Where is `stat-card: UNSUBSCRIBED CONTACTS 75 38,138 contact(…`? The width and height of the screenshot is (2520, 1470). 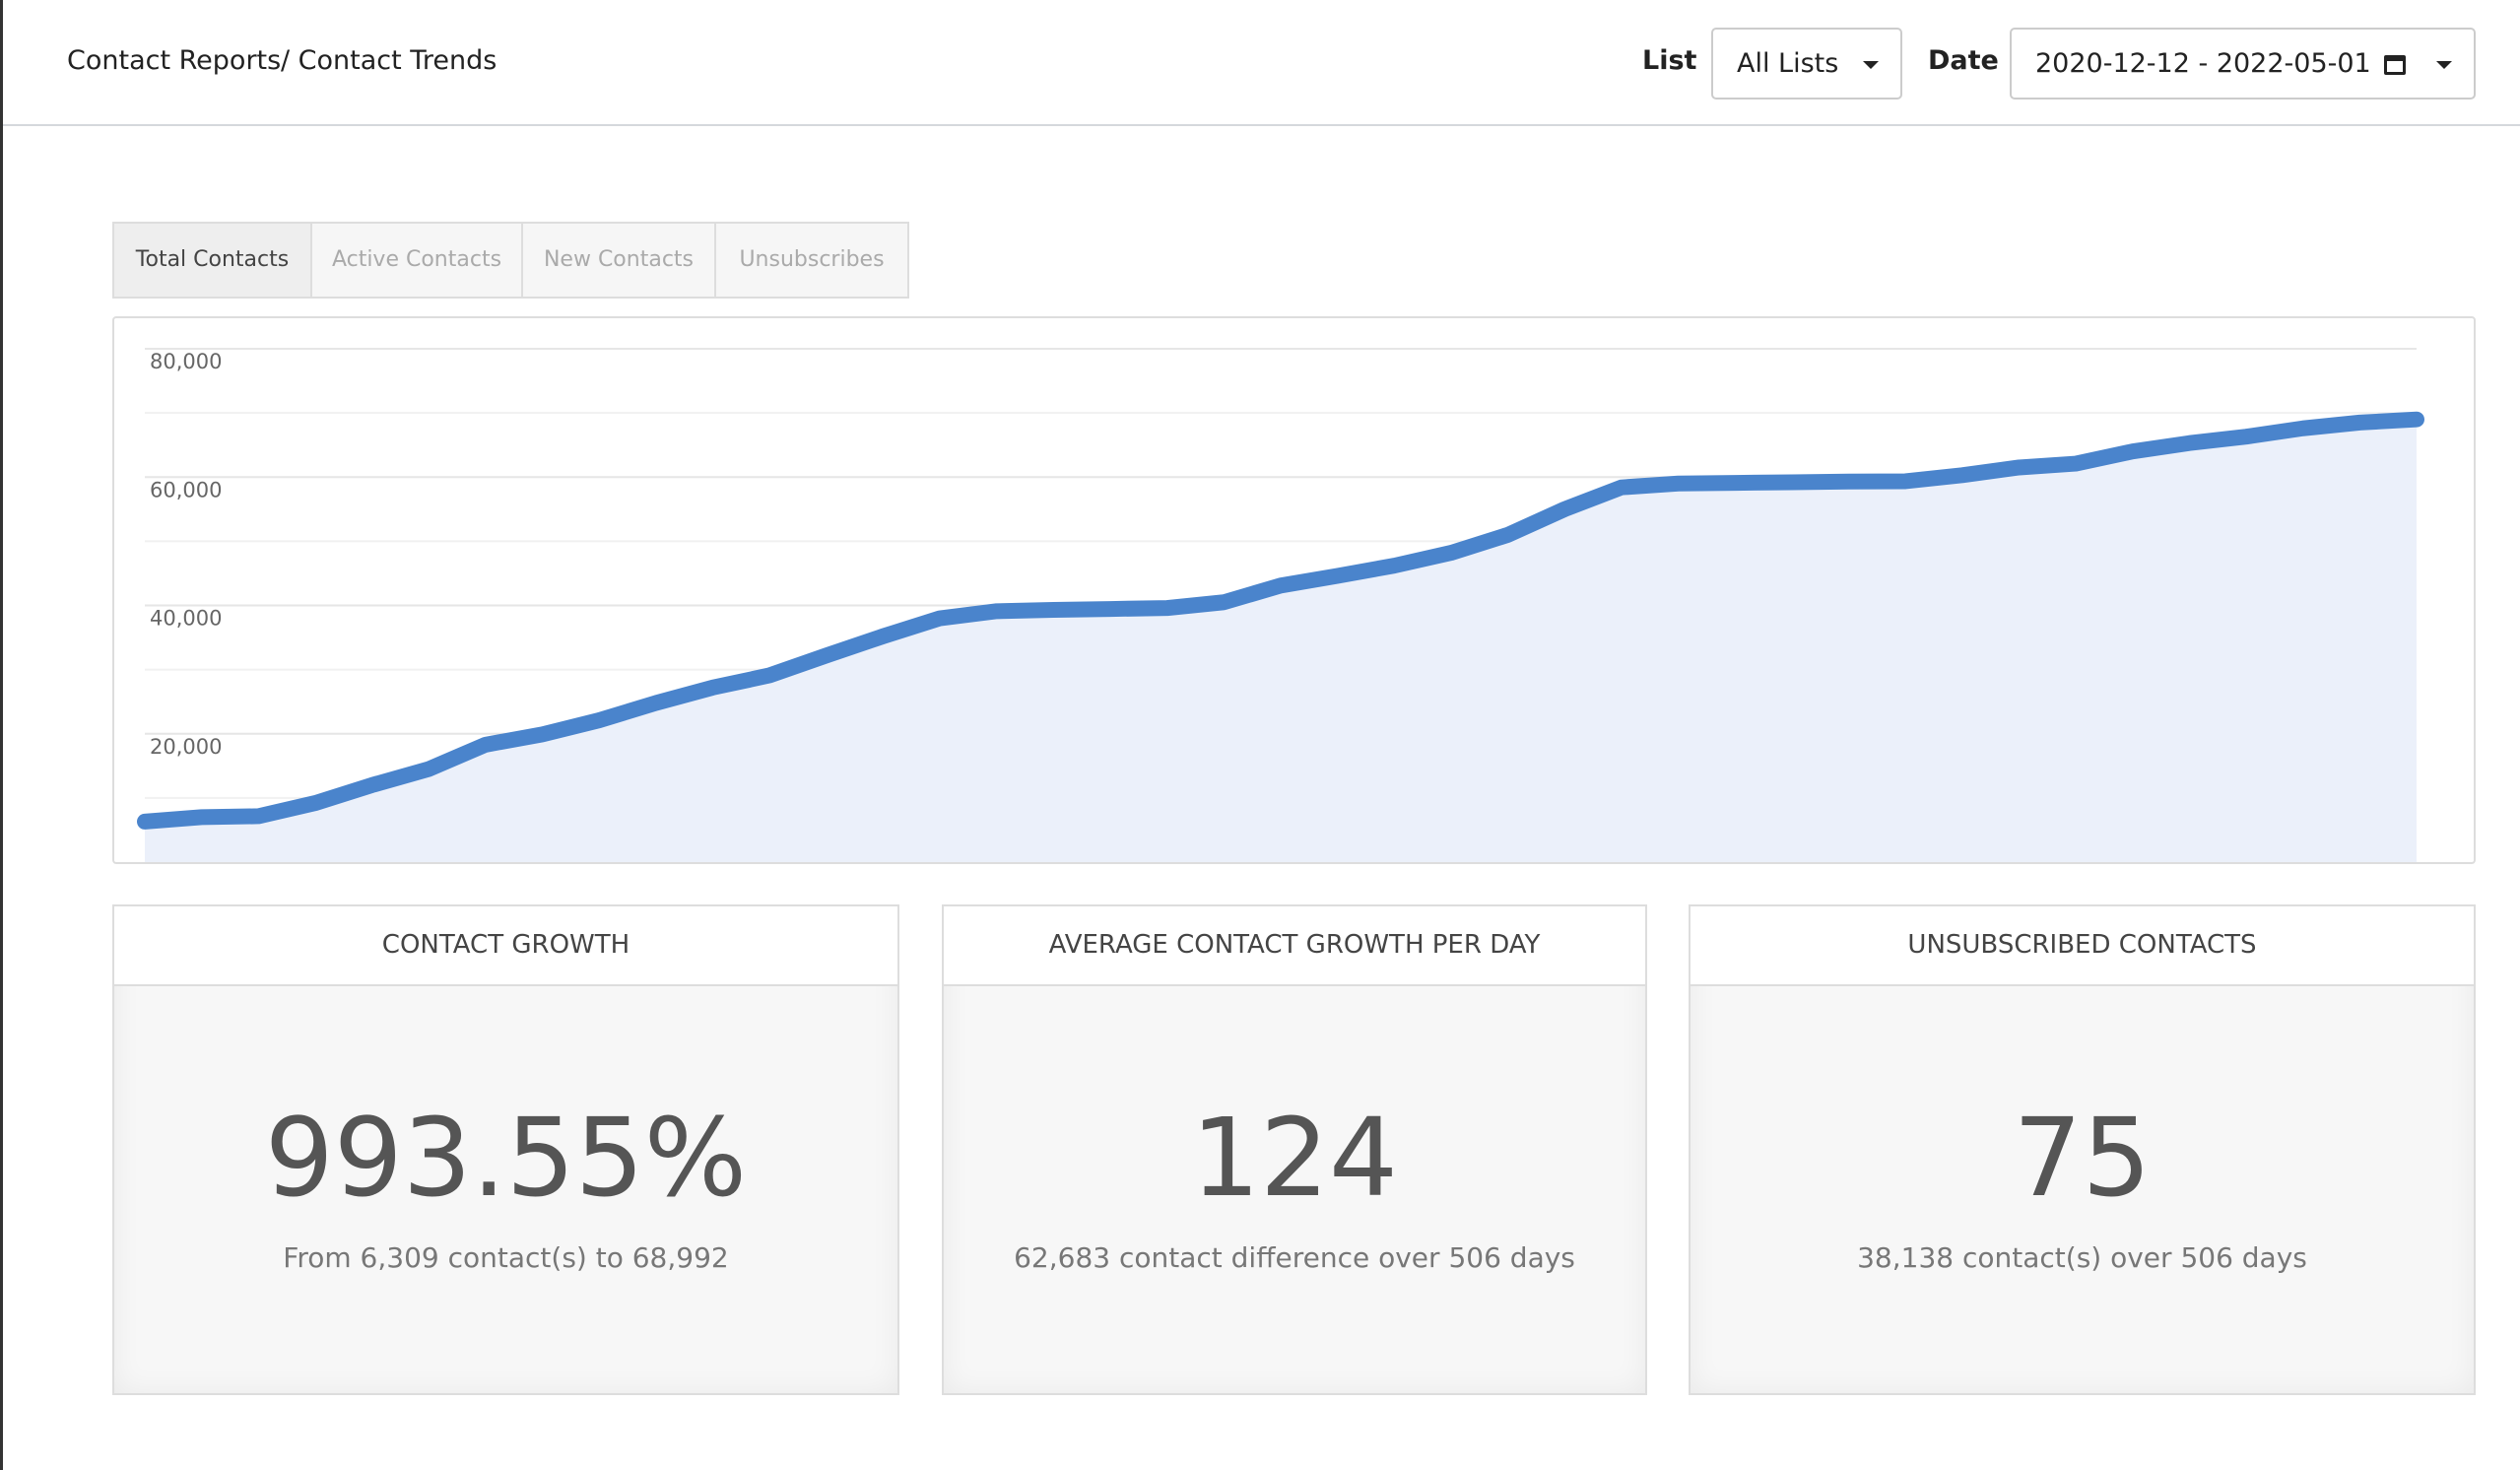
stat-card: UNSUBSCRIBED CONTACTS 75 38,138 contact(… is located at coordinates (2082, 1150).